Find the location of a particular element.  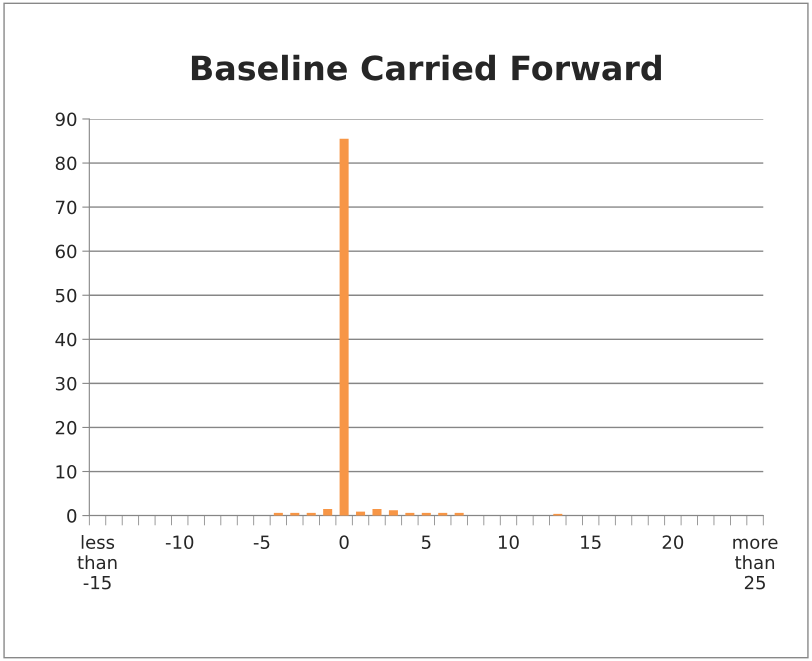

y-tick-label: 10 is located at coordinates (66, 471).